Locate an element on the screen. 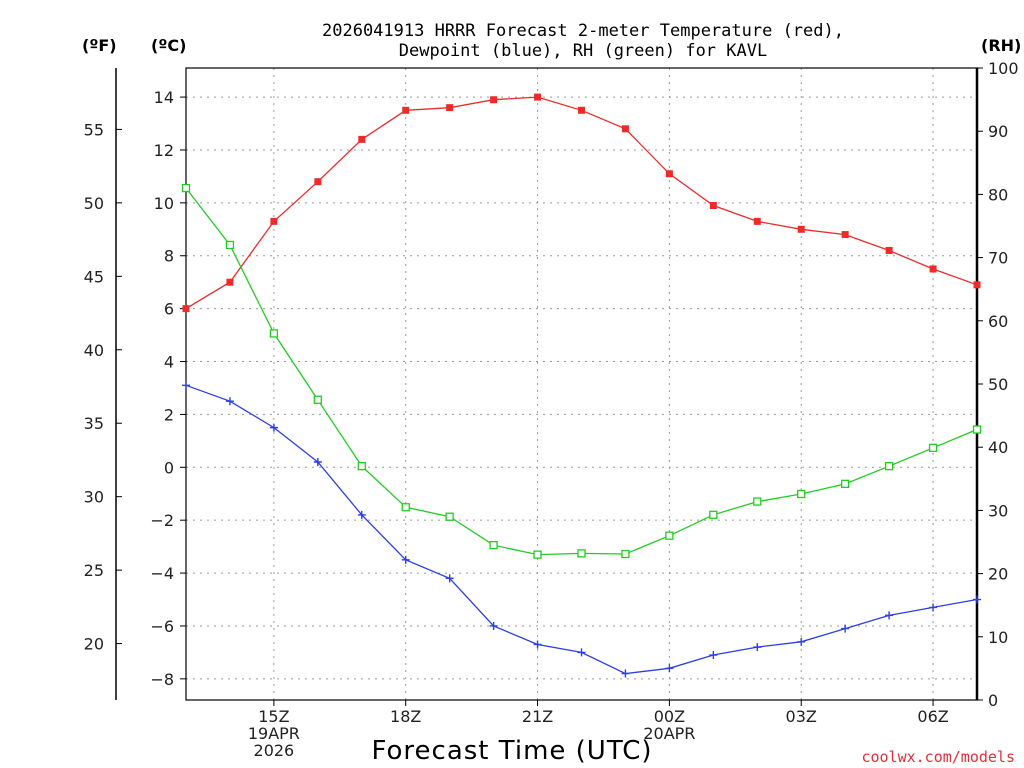  rh-tick-label: 40 is located at coordinates (998, 447).